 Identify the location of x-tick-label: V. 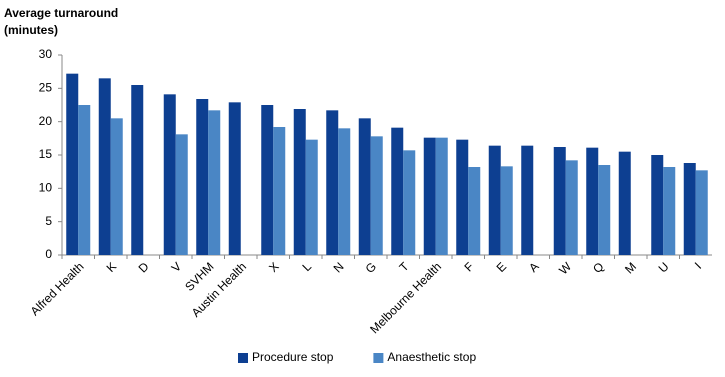
(177, 267).